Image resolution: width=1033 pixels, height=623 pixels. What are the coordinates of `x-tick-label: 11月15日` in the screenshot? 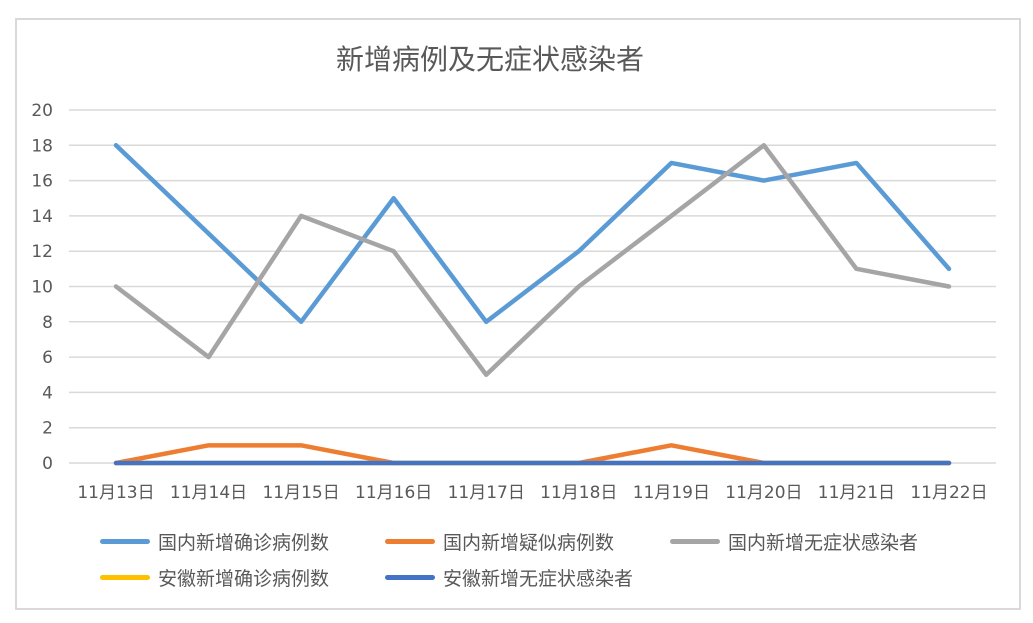 It's located at (300, 493).